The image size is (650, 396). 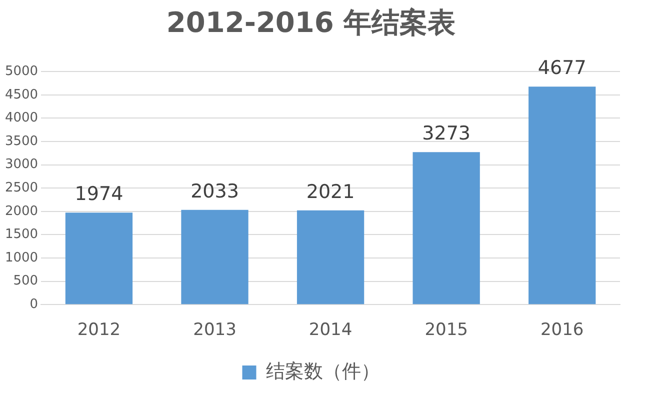 What do you see at coordinates (34, 304) in the screenshot?
I see `y-tick-label: 0` at bounding box center [34, 304].